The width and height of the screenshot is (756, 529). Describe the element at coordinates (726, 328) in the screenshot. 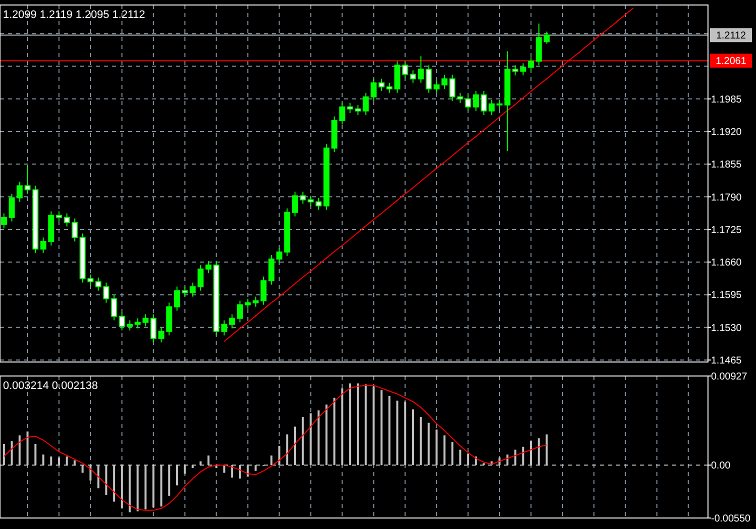

I see `y-tick-label: 1.1530` at that location.